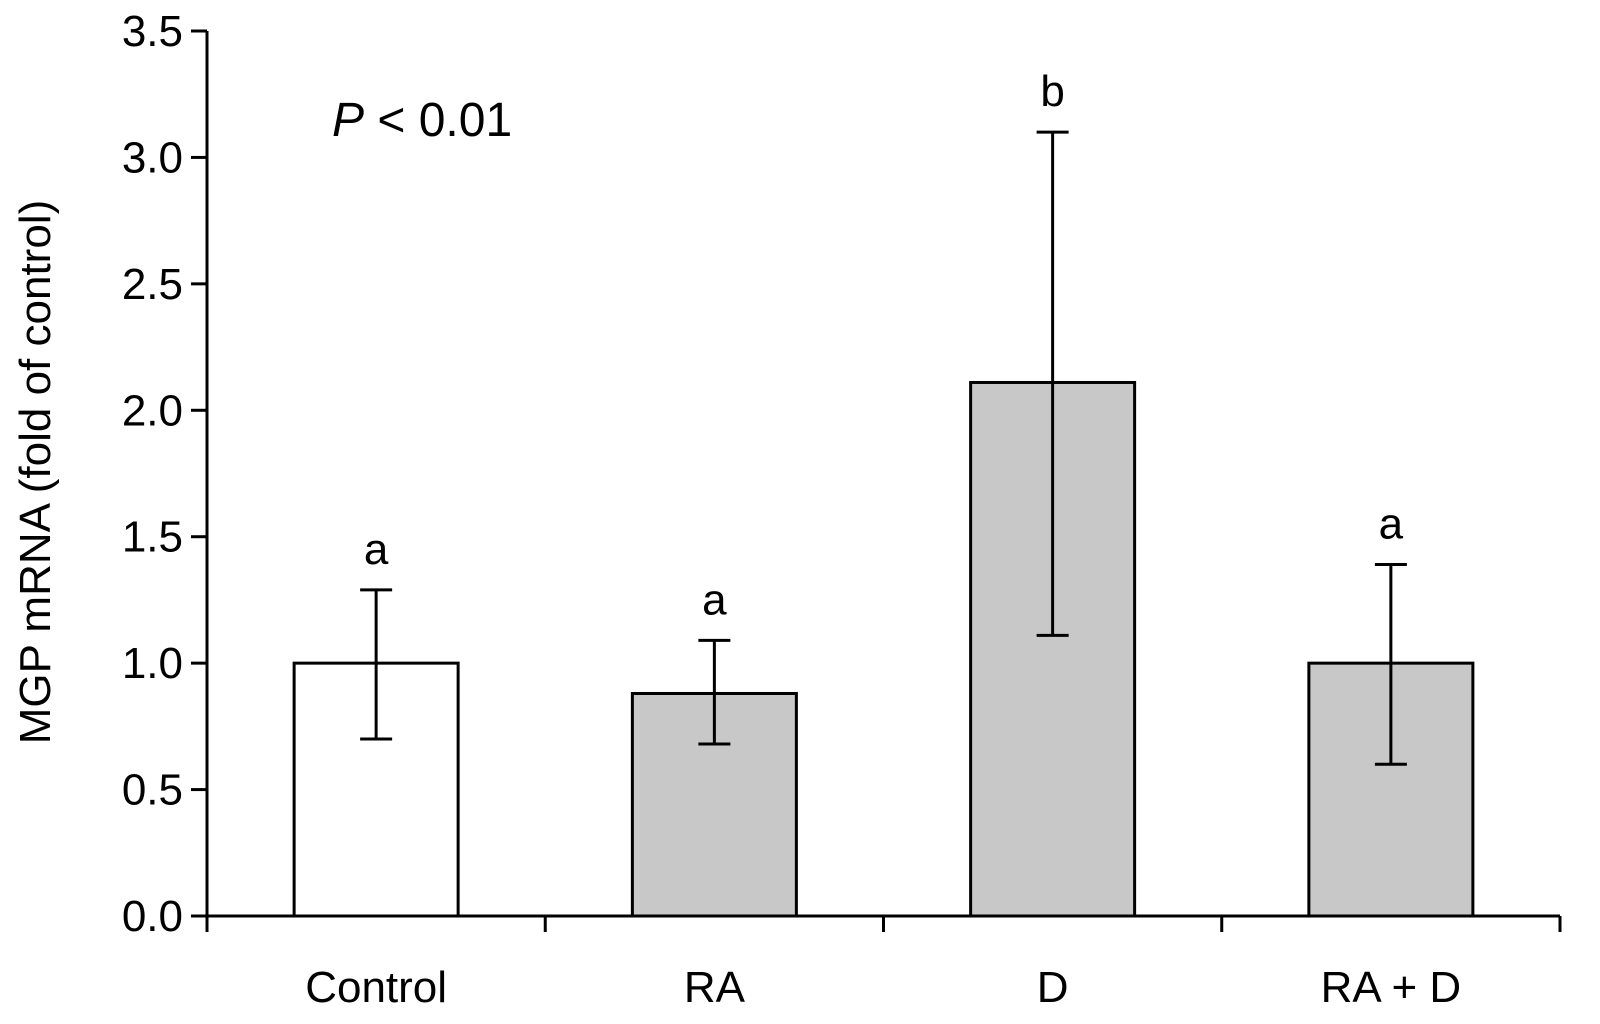 The height and width of the screenshot is (1024, 1600). What do you see at coordinates (348, 120) in the screenshot?
I see `p-symbol: P` at bounding box center [348, 120].